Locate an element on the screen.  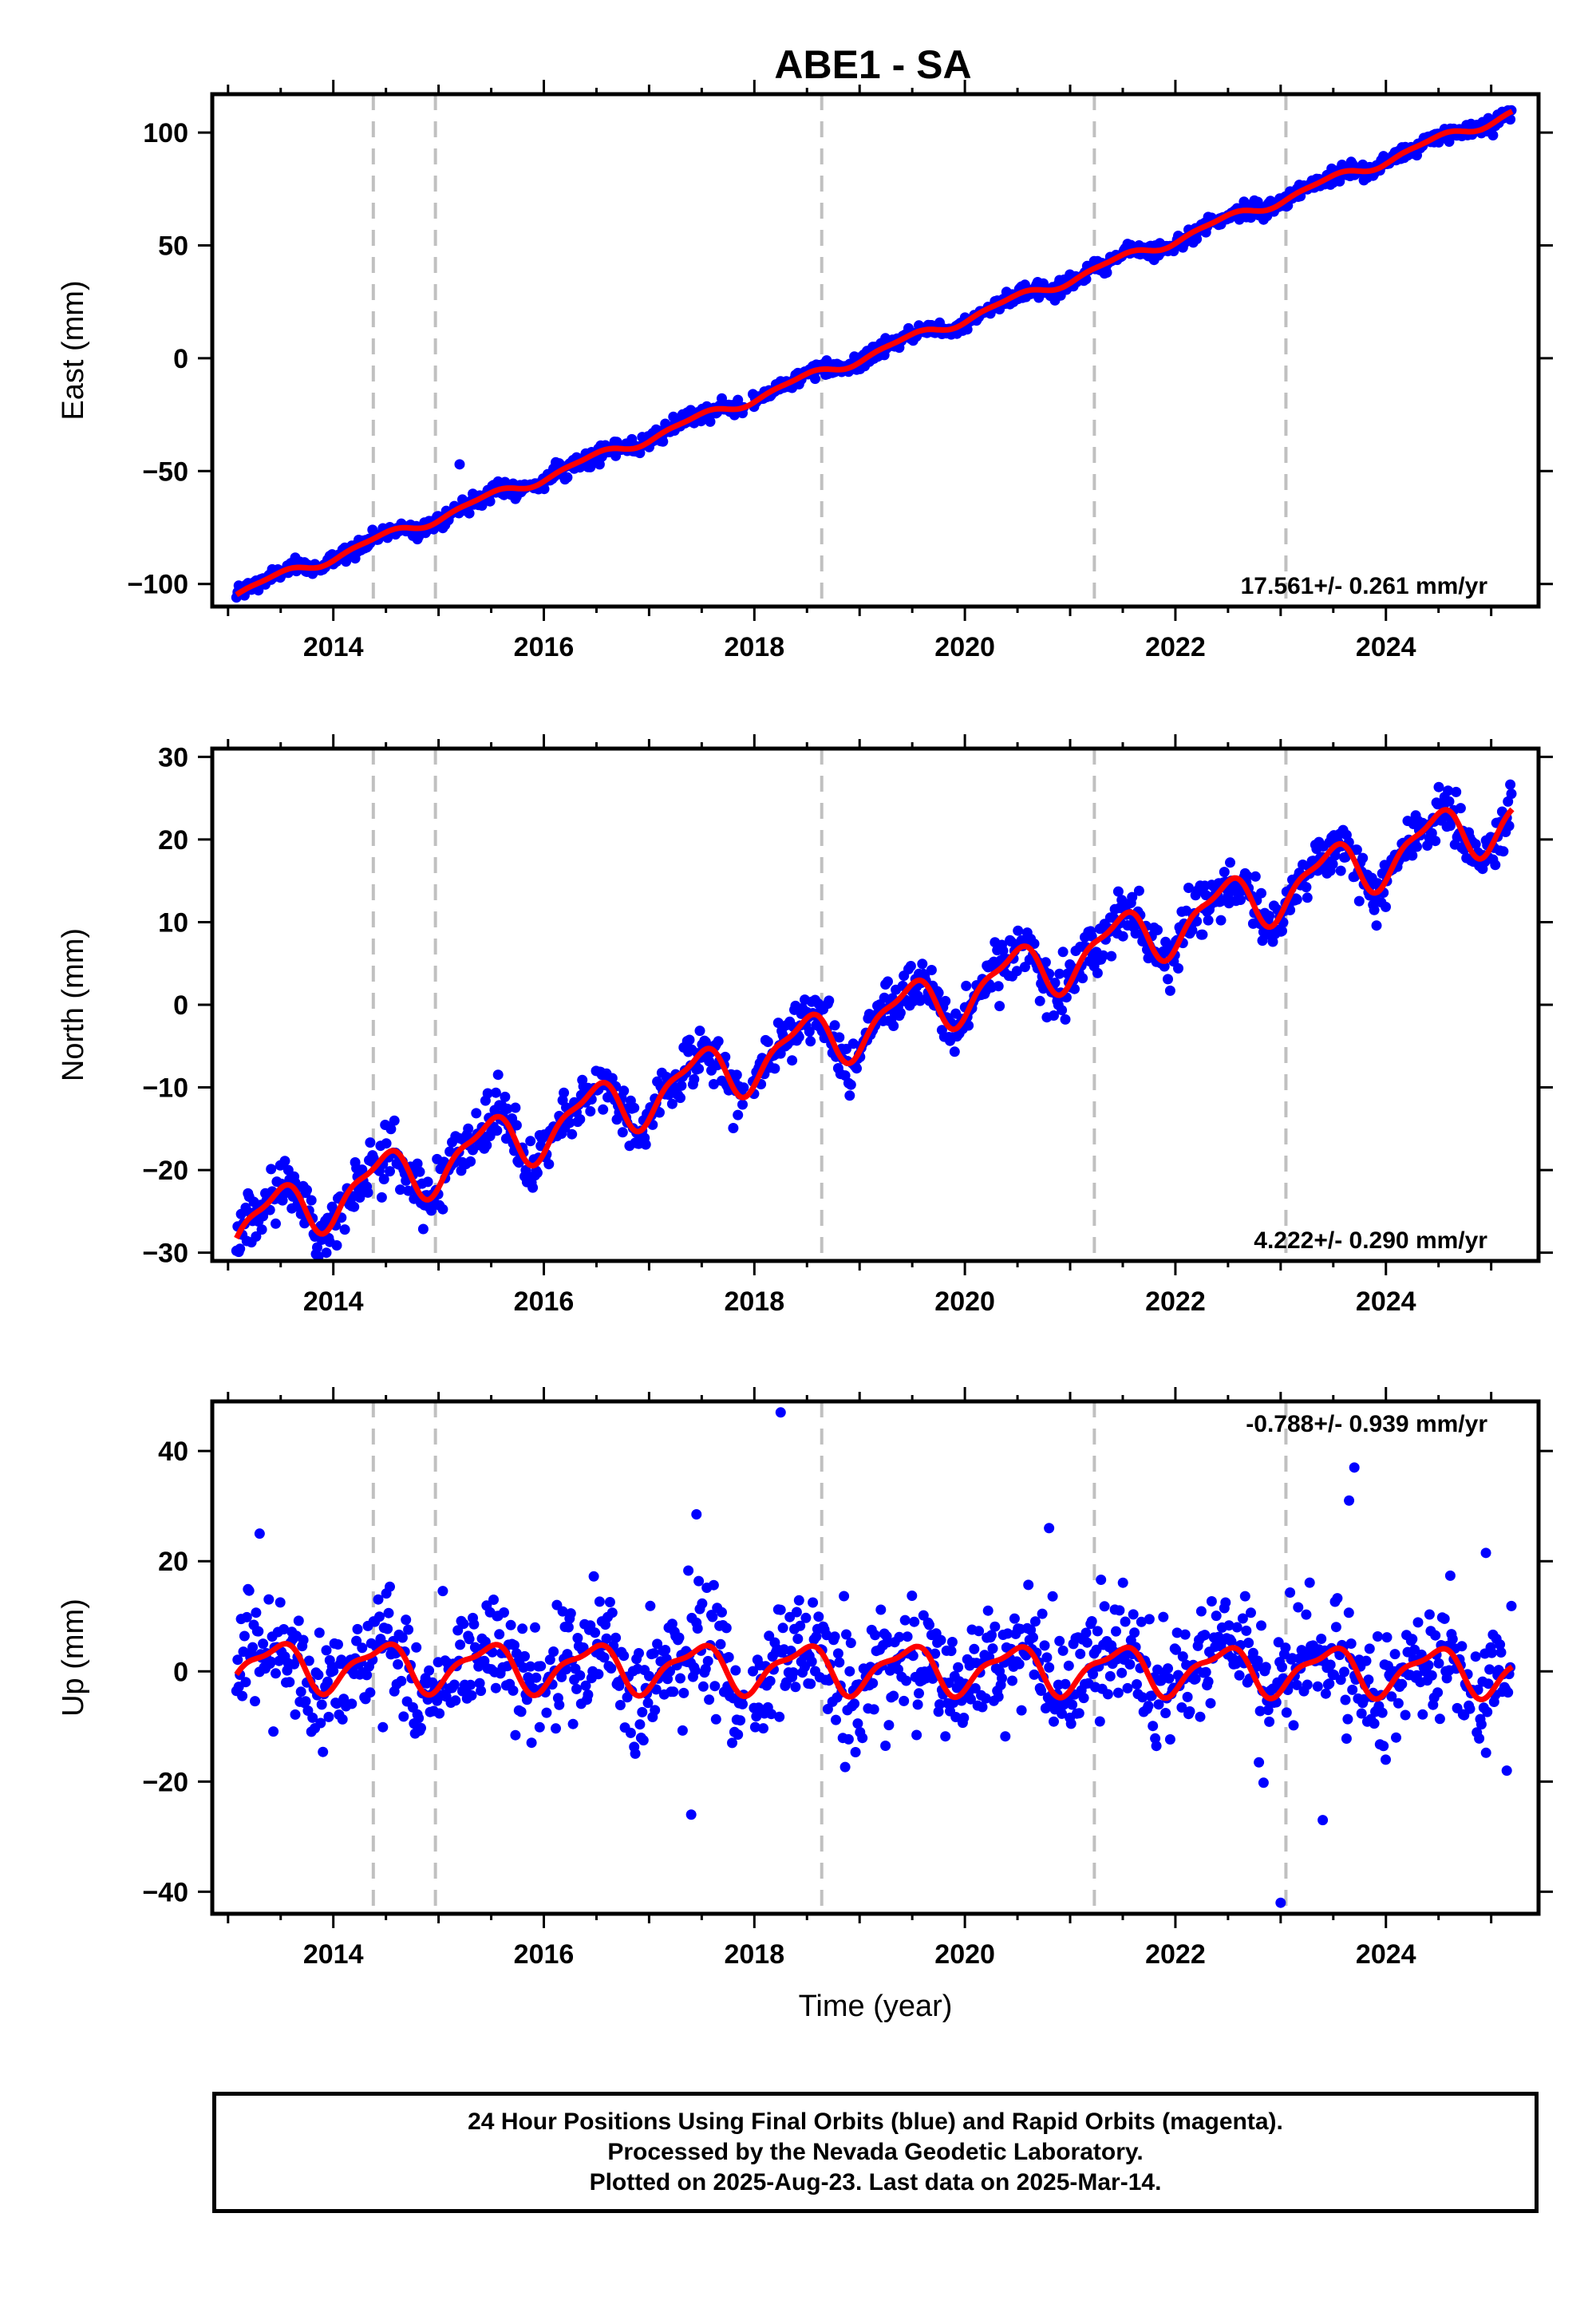
x-tick-label: 2020 is located at coordinates (964, 647).